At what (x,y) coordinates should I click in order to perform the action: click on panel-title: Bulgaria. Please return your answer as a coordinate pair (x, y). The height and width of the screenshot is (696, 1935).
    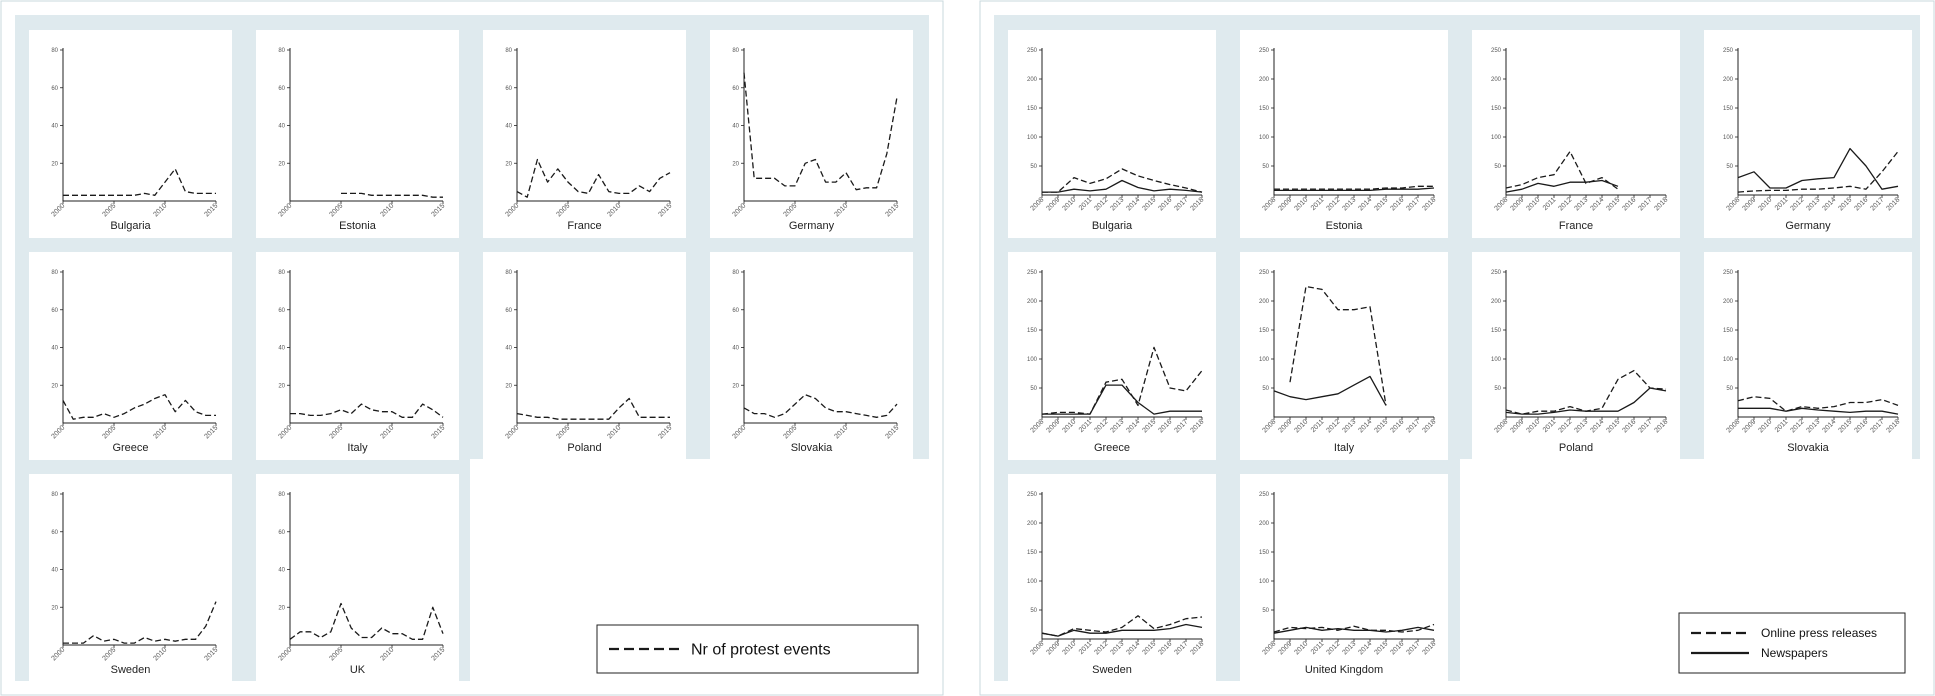
    Looking at the image, I should click on (130, 226).